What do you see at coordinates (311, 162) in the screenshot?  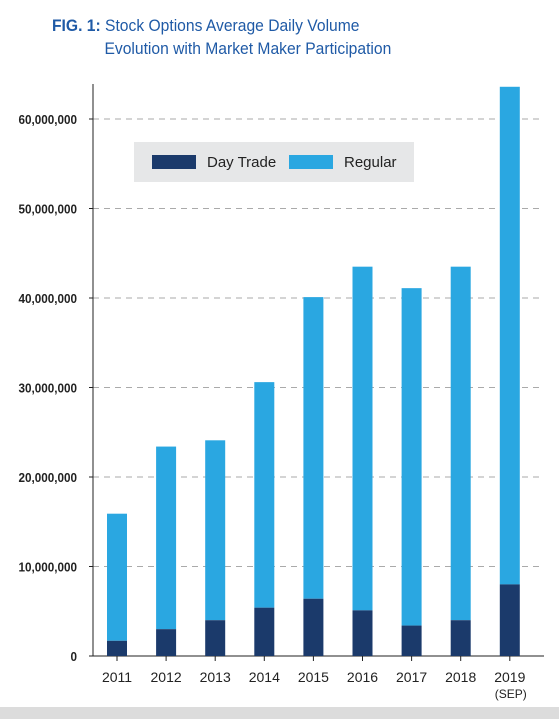 I see `legend-swatch-regular` at bounding box center [311, 162].